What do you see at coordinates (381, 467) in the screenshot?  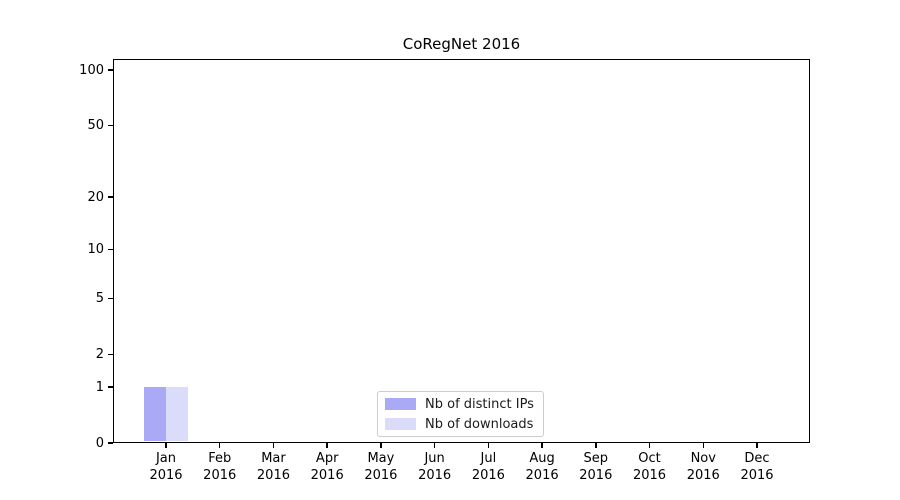 I see `x-tick-label-may: May 2016` at bounding box center [381, 467].